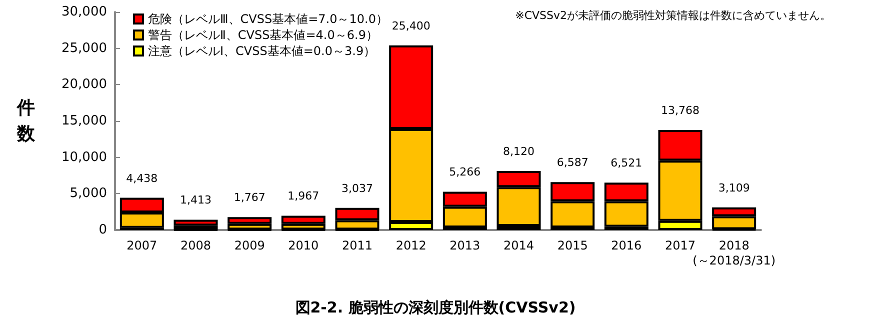  Describe the element at coordinates (196, 245) in the screenshot. I see `x-tick-label: 2008` at that location.